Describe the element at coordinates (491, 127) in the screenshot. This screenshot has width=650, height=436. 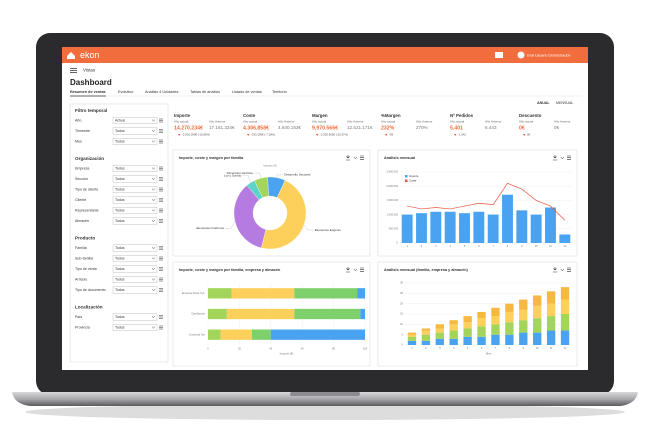
I see `kpi-previous: 6.443` at that location.